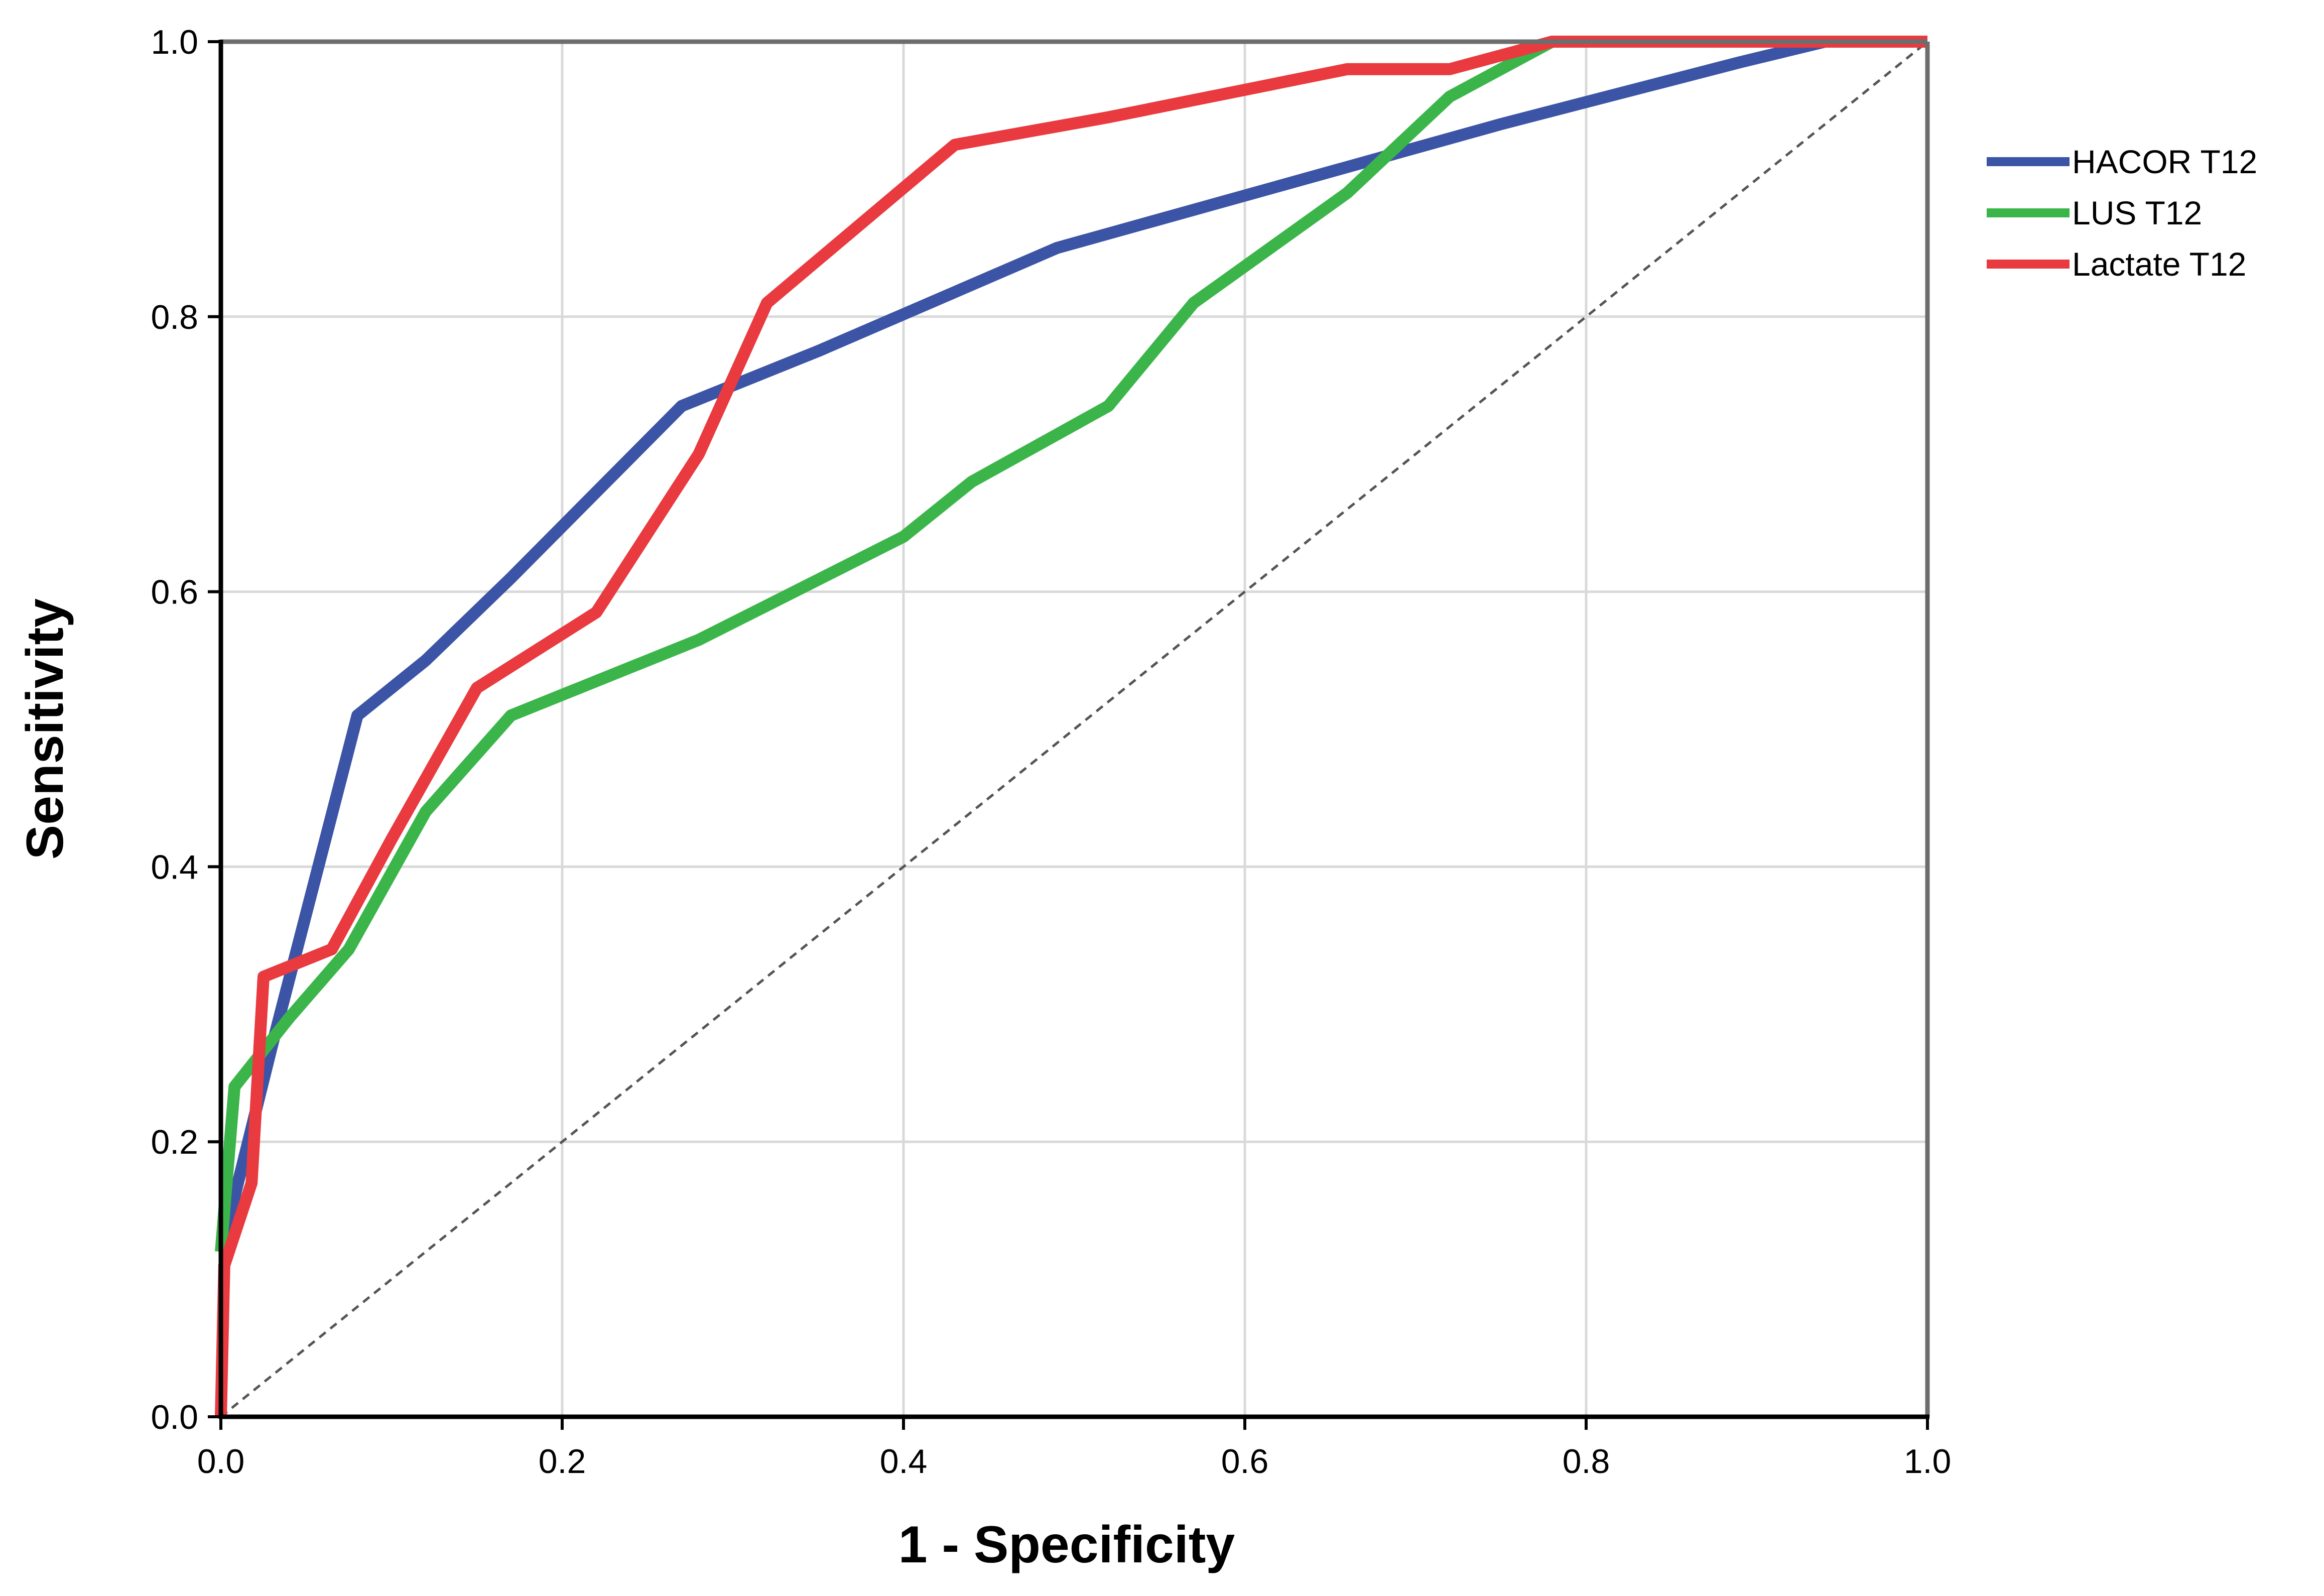  Describe the element at coordinates (221, 1461) in the screenshot. I see `x-tick-label: 0.0` at that location.